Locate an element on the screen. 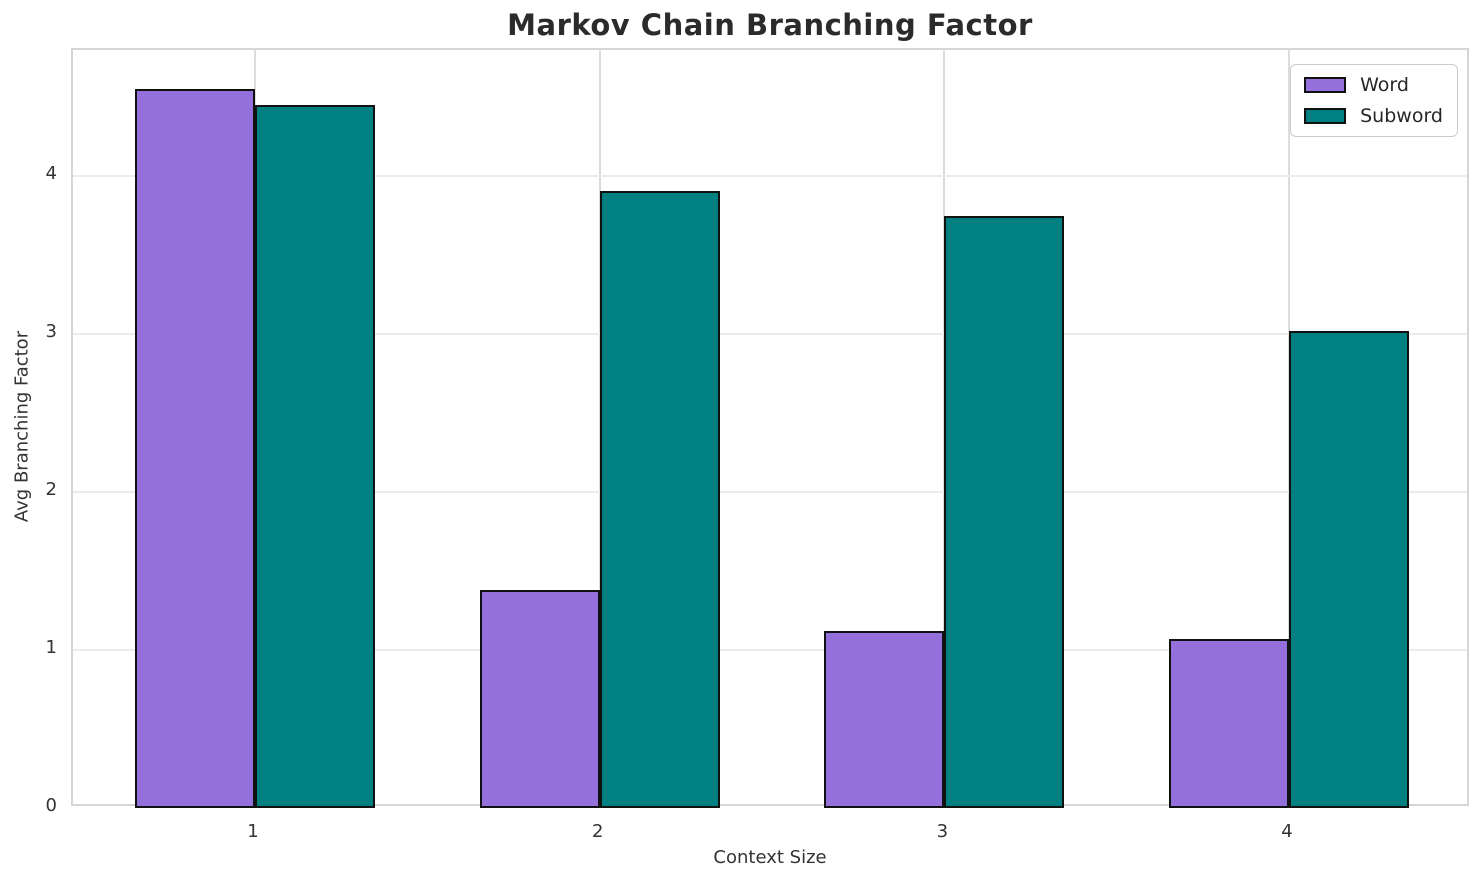 This screenshot has height=885, width=1483. legend: Word Subword is located at coordinates (1374, 100).